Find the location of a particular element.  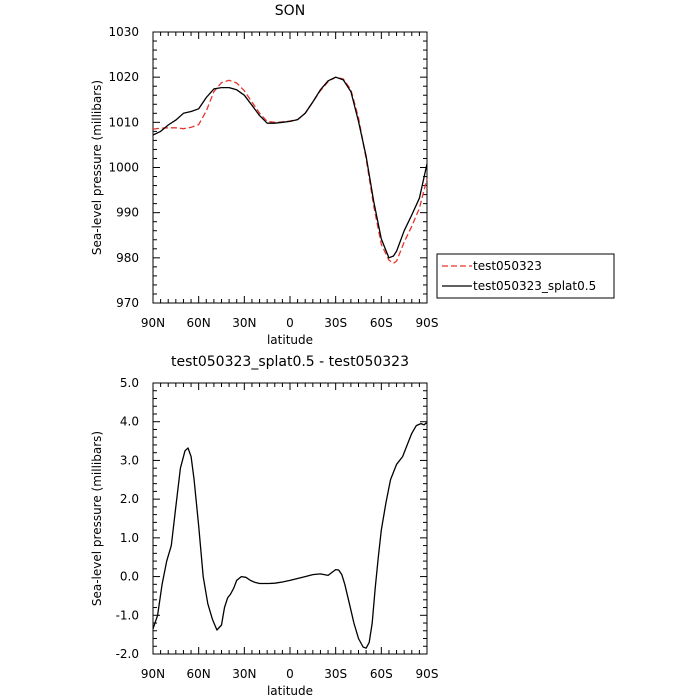

legend-label: test050323 is located at coordinates (507, 266).